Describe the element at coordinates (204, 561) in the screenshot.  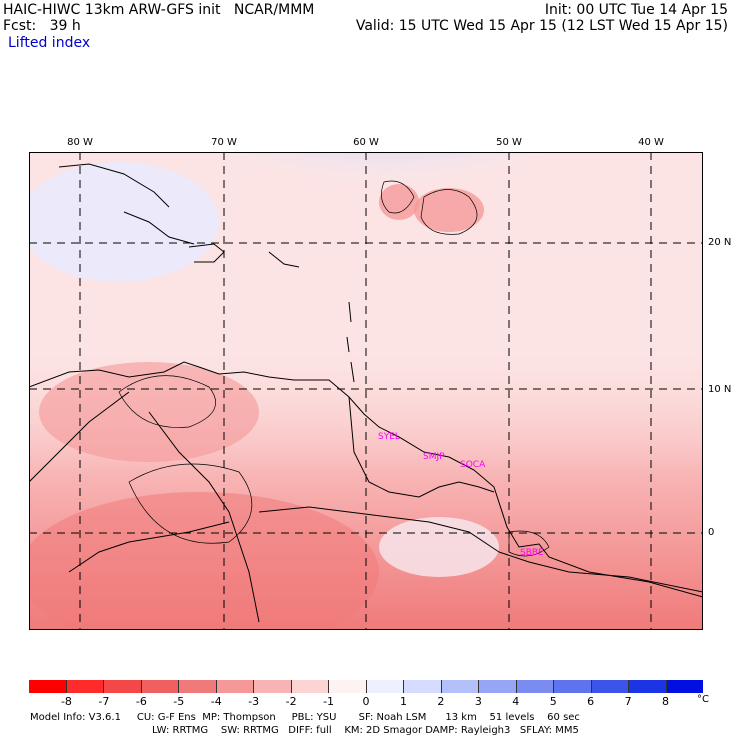
I see `unstable-region-southwest` at that location.